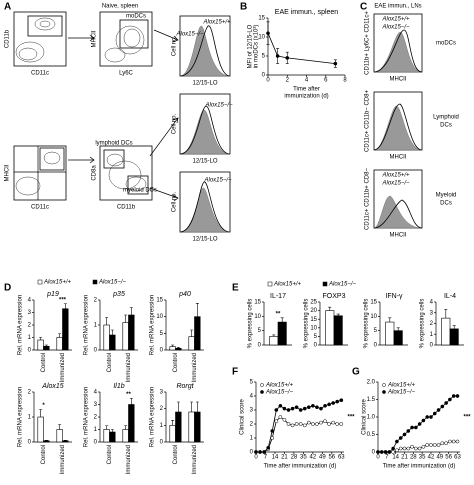  What do you see at coordinates (87, 325) in the screenshot?
I see `y-axis-label: Rel. mRNA expression` at bounding box center [87, 325].